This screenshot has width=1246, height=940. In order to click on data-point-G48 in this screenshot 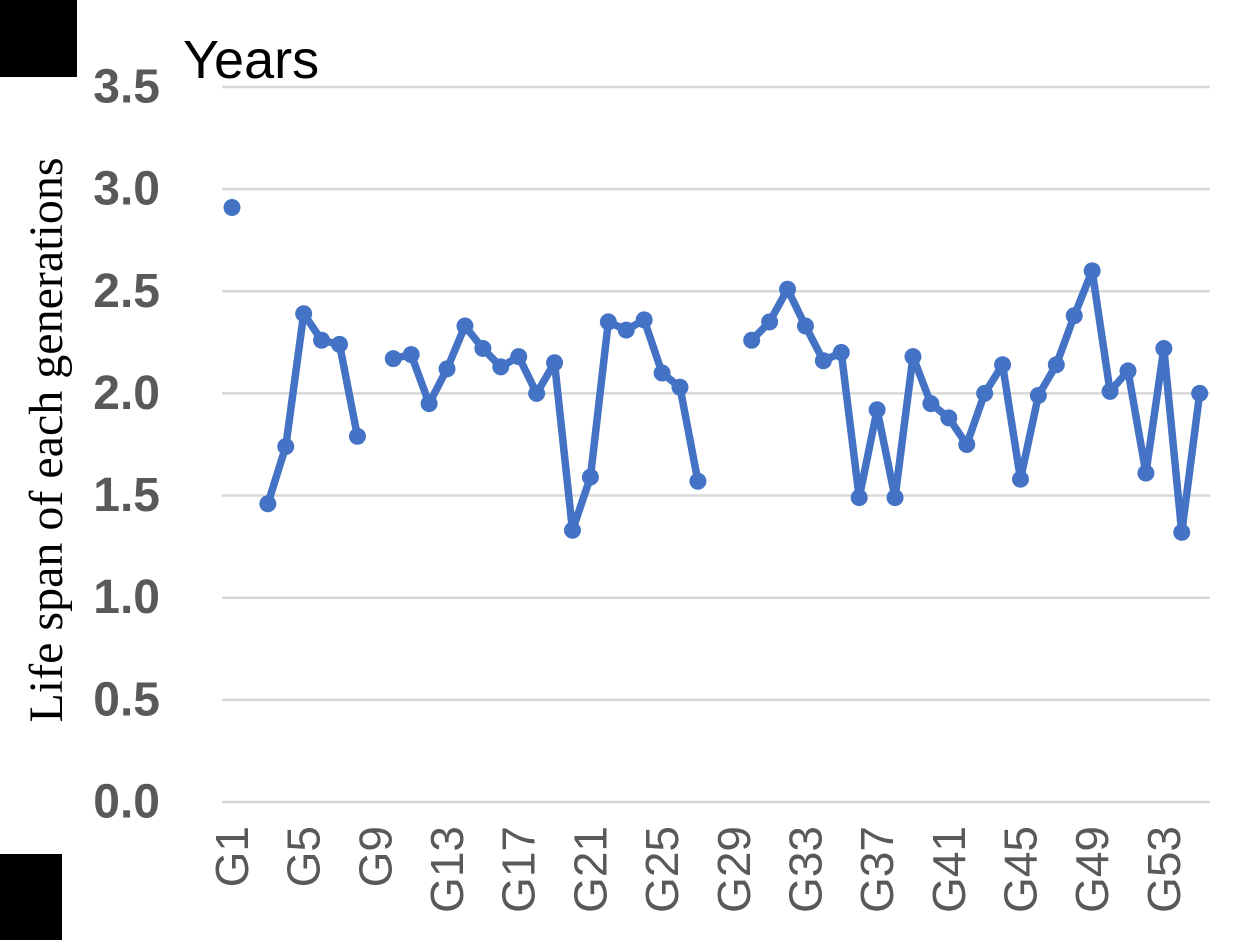, I will do `click(1074, 316)`.